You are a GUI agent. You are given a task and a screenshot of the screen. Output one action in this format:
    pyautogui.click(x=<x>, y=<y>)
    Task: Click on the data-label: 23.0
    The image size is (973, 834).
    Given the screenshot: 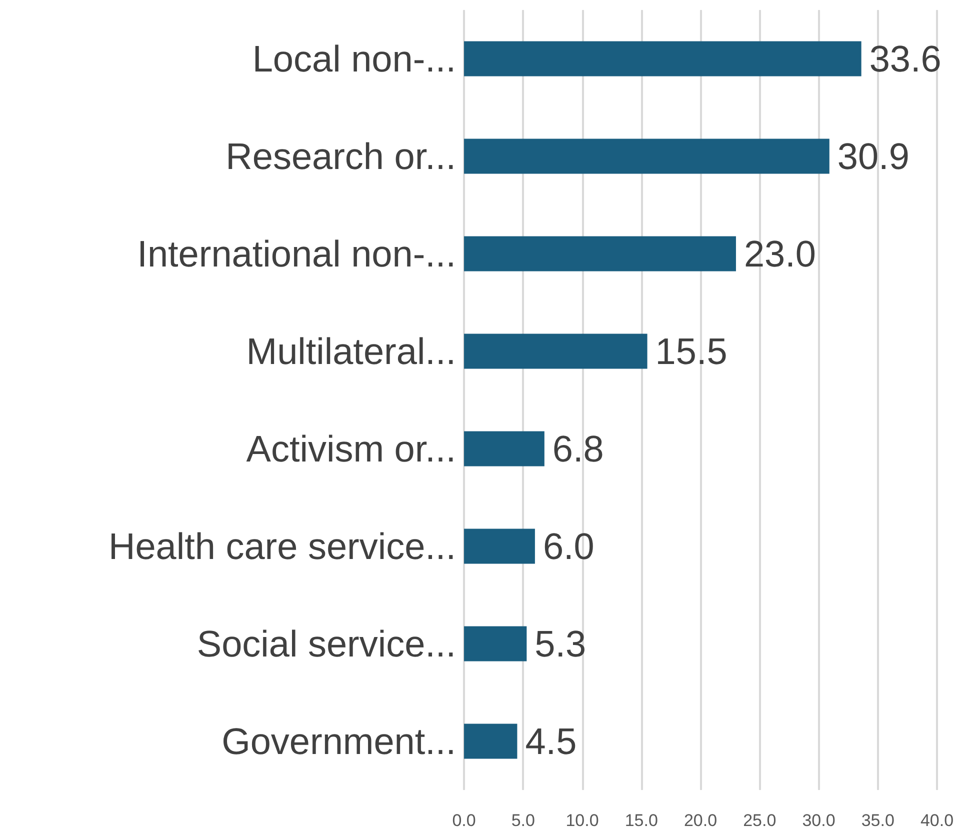 What is the action you would take?
    pyautogui.click(x=780, y=253)
    